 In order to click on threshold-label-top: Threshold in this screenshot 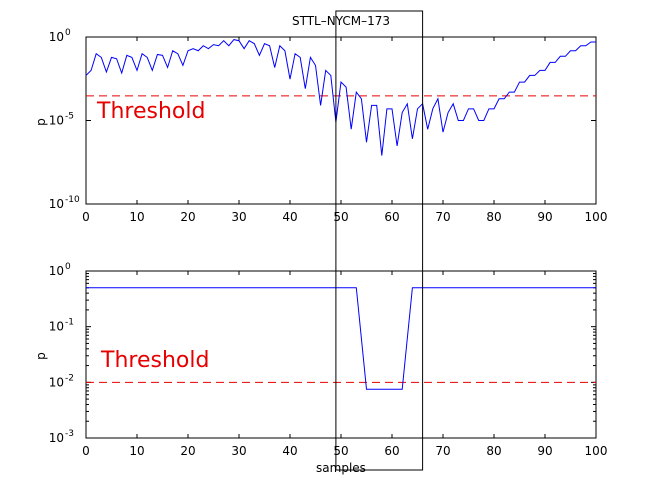, I will do `click(150, 111)`.